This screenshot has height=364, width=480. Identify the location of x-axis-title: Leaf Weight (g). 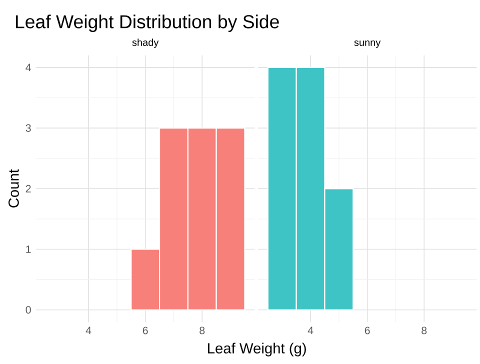
(257, 349).